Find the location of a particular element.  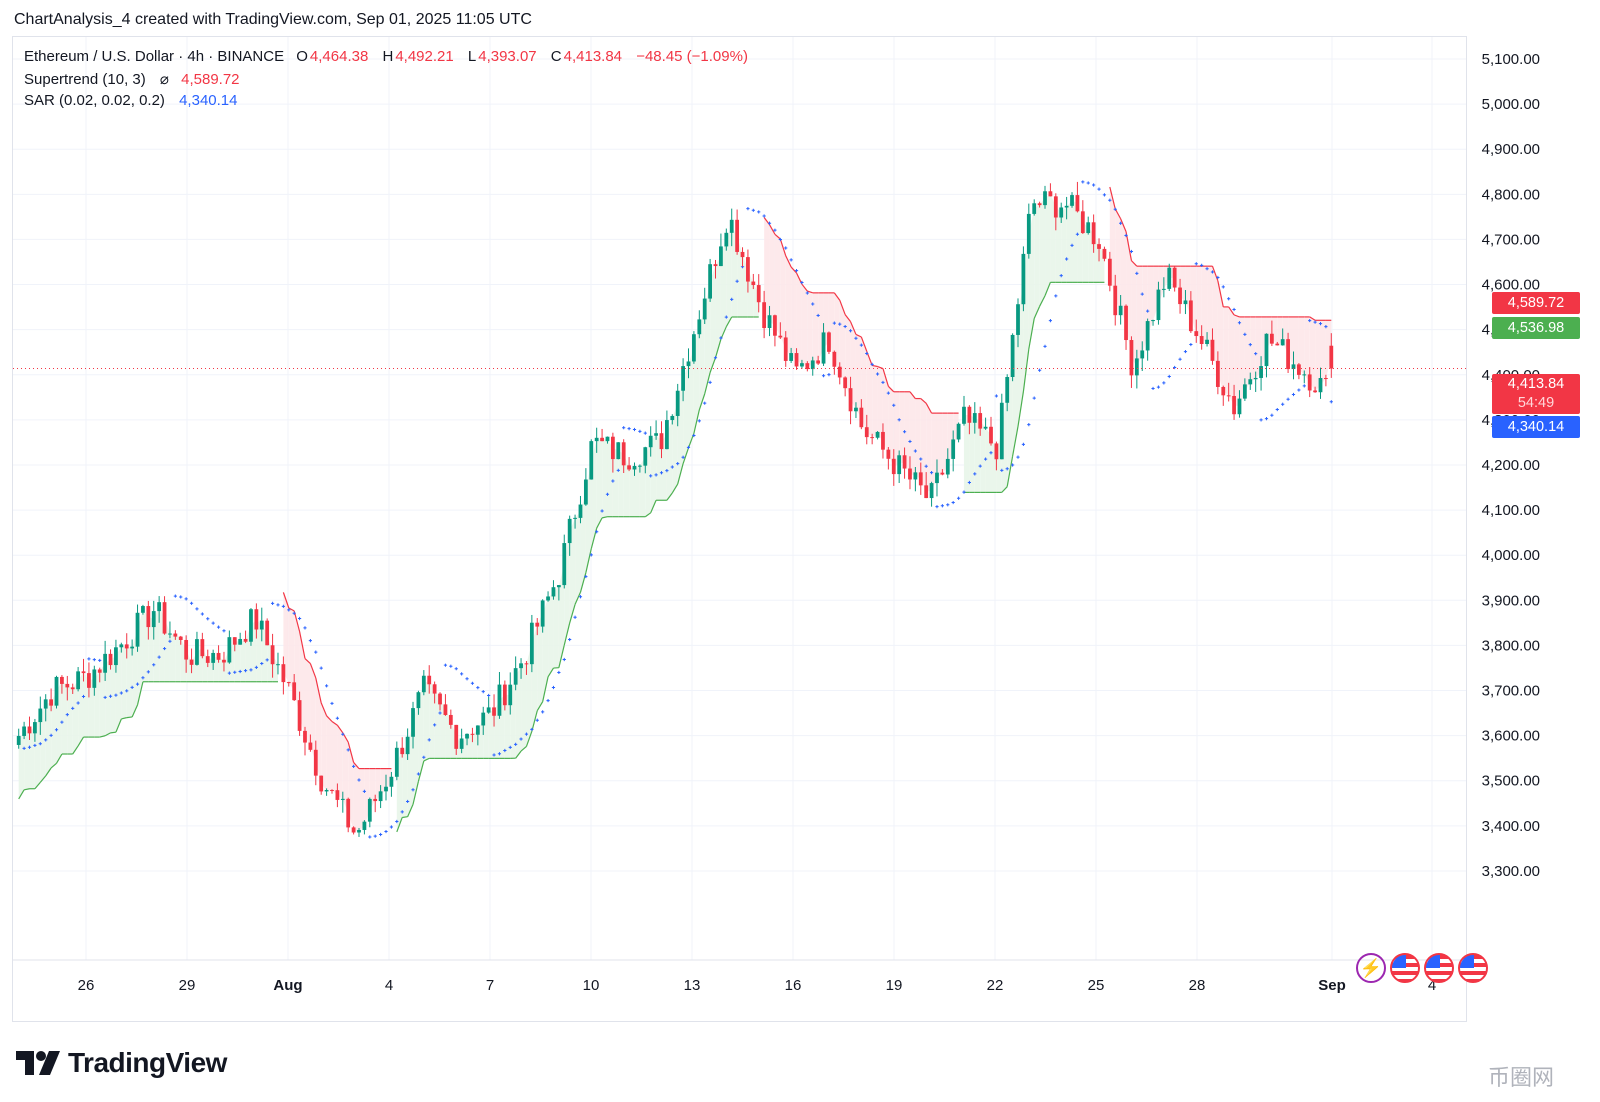

legend-open-label: O is located at coordinates (302, 56).